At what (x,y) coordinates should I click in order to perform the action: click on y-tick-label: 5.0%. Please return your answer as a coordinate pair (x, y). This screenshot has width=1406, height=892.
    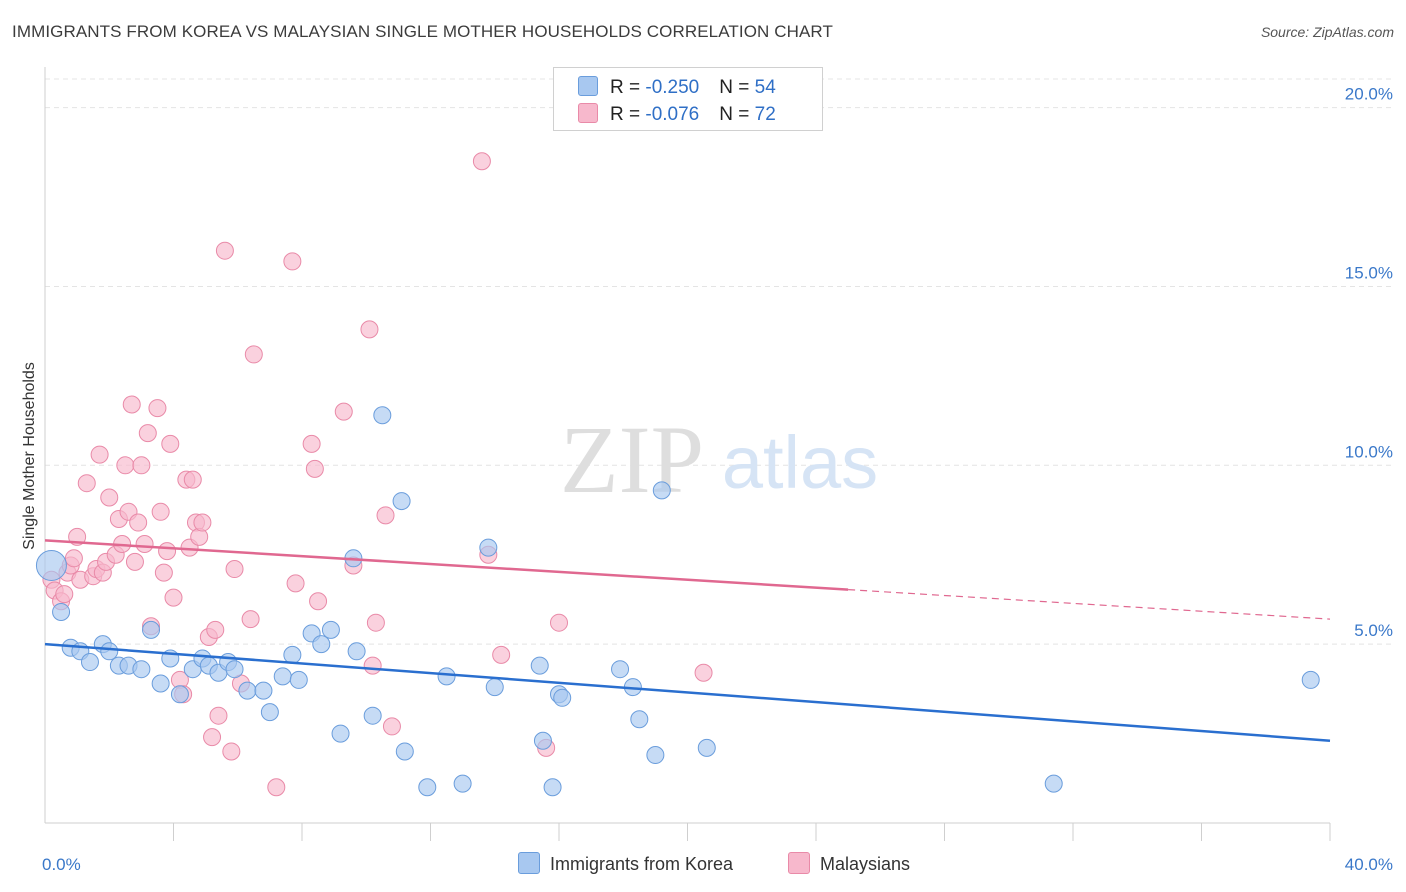
    Looking at the image, I should click on (1373, 630).